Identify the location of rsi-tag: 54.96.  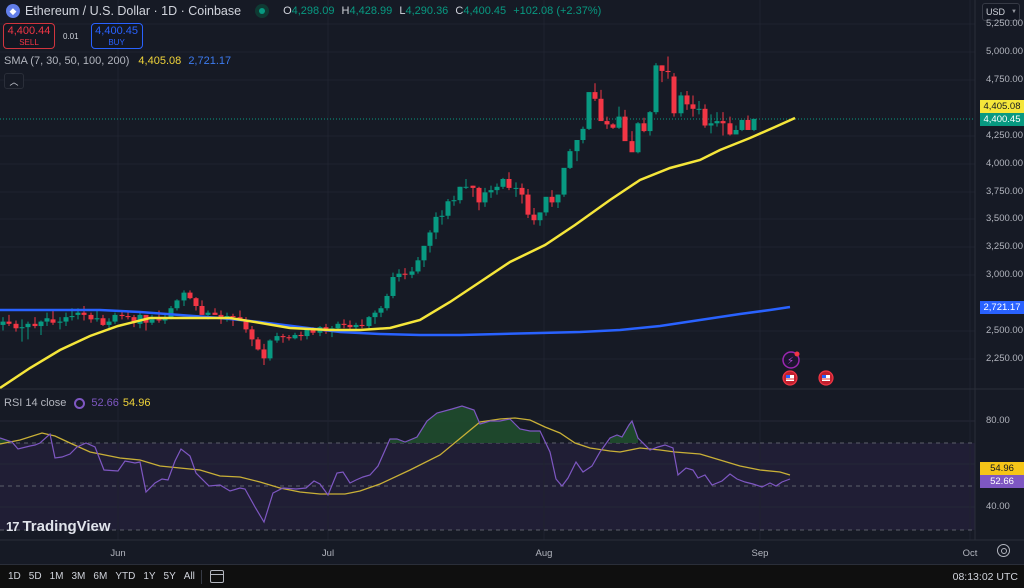
(1002, 468).